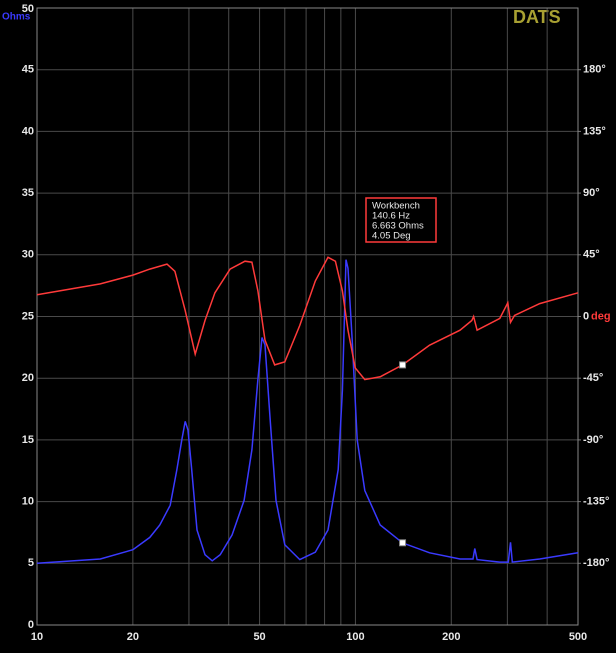 The height and width of the screenshot is (653, 616). I want to click on y-tick-label: 20, so click(28, 378).